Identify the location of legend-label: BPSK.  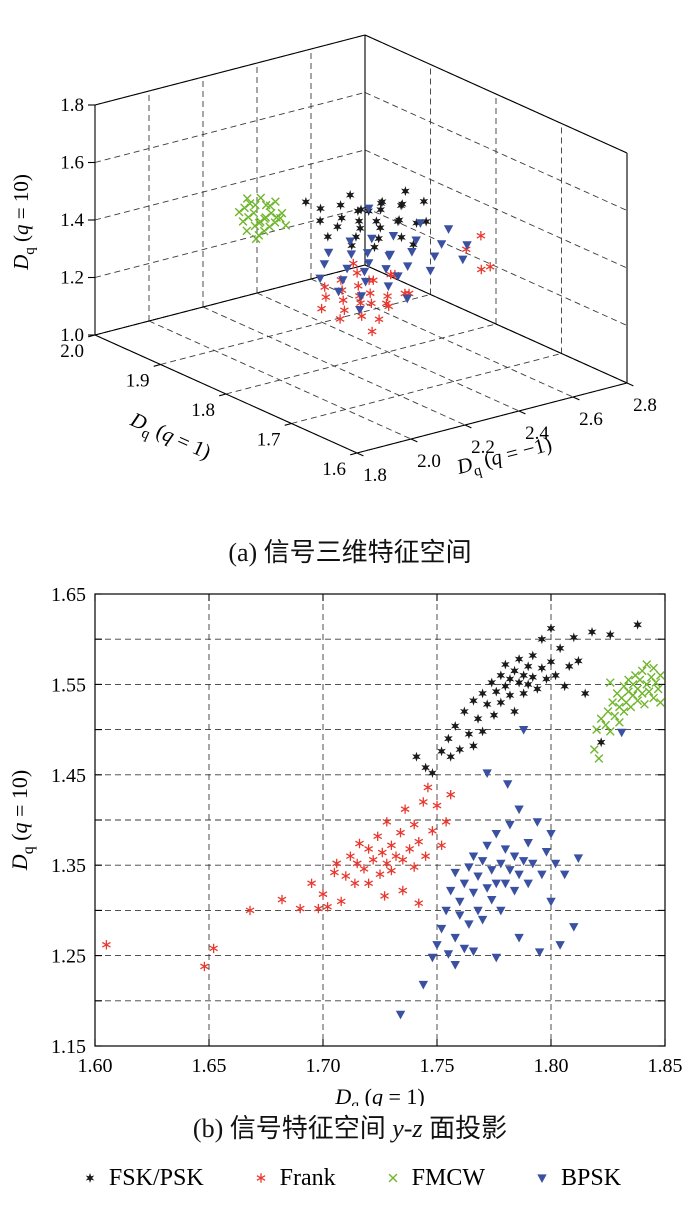
(591, 1177).